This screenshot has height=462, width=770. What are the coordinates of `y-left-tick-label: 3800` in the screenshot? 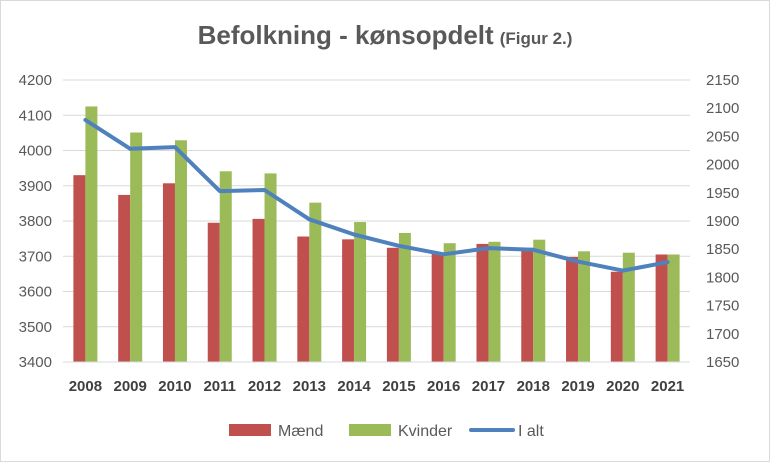 It's located at (35, 221).